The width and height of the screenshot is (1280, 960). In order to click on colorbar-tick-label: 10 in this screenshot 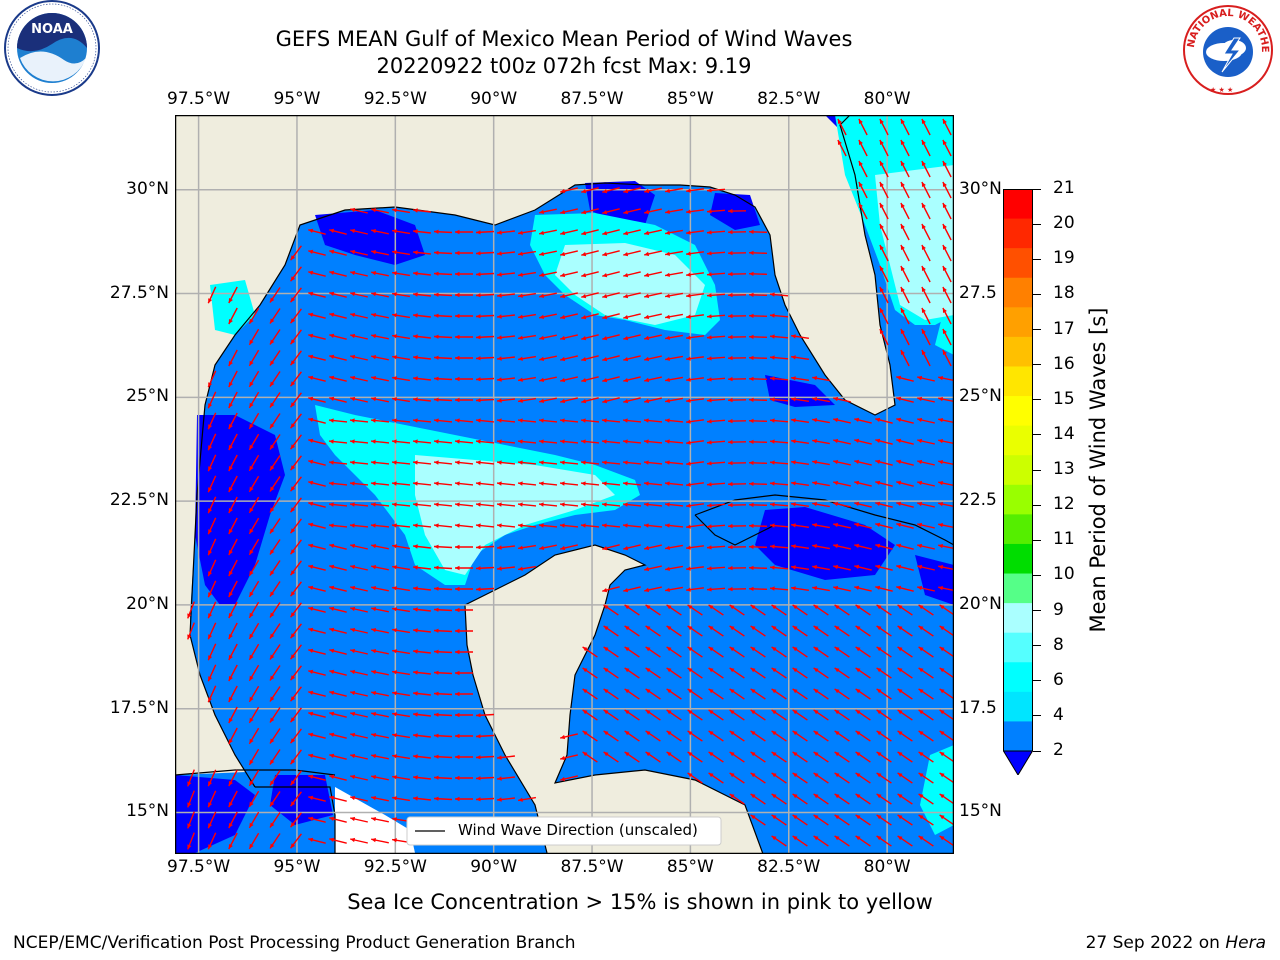, I will do `click(1064, 574)`.